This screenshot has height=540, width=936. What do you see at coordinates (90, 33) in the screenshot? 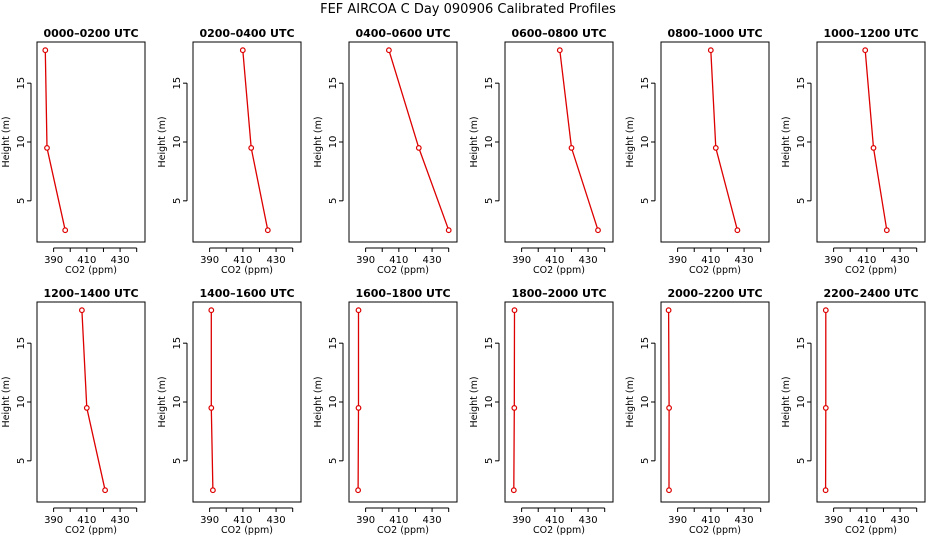
I see `panel-title: 0000–0200 UTC` at bounding box center [90, 33].